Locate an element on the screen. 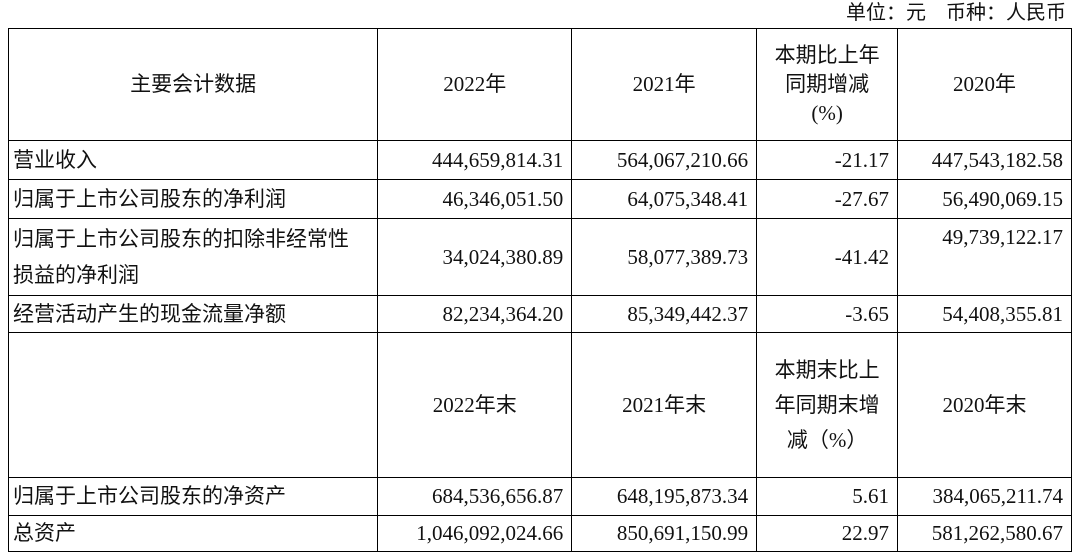 The height and width of the screenshot is (553, 1080). cell-value: 82,234,364.20 is located at coordinates (475, 314).